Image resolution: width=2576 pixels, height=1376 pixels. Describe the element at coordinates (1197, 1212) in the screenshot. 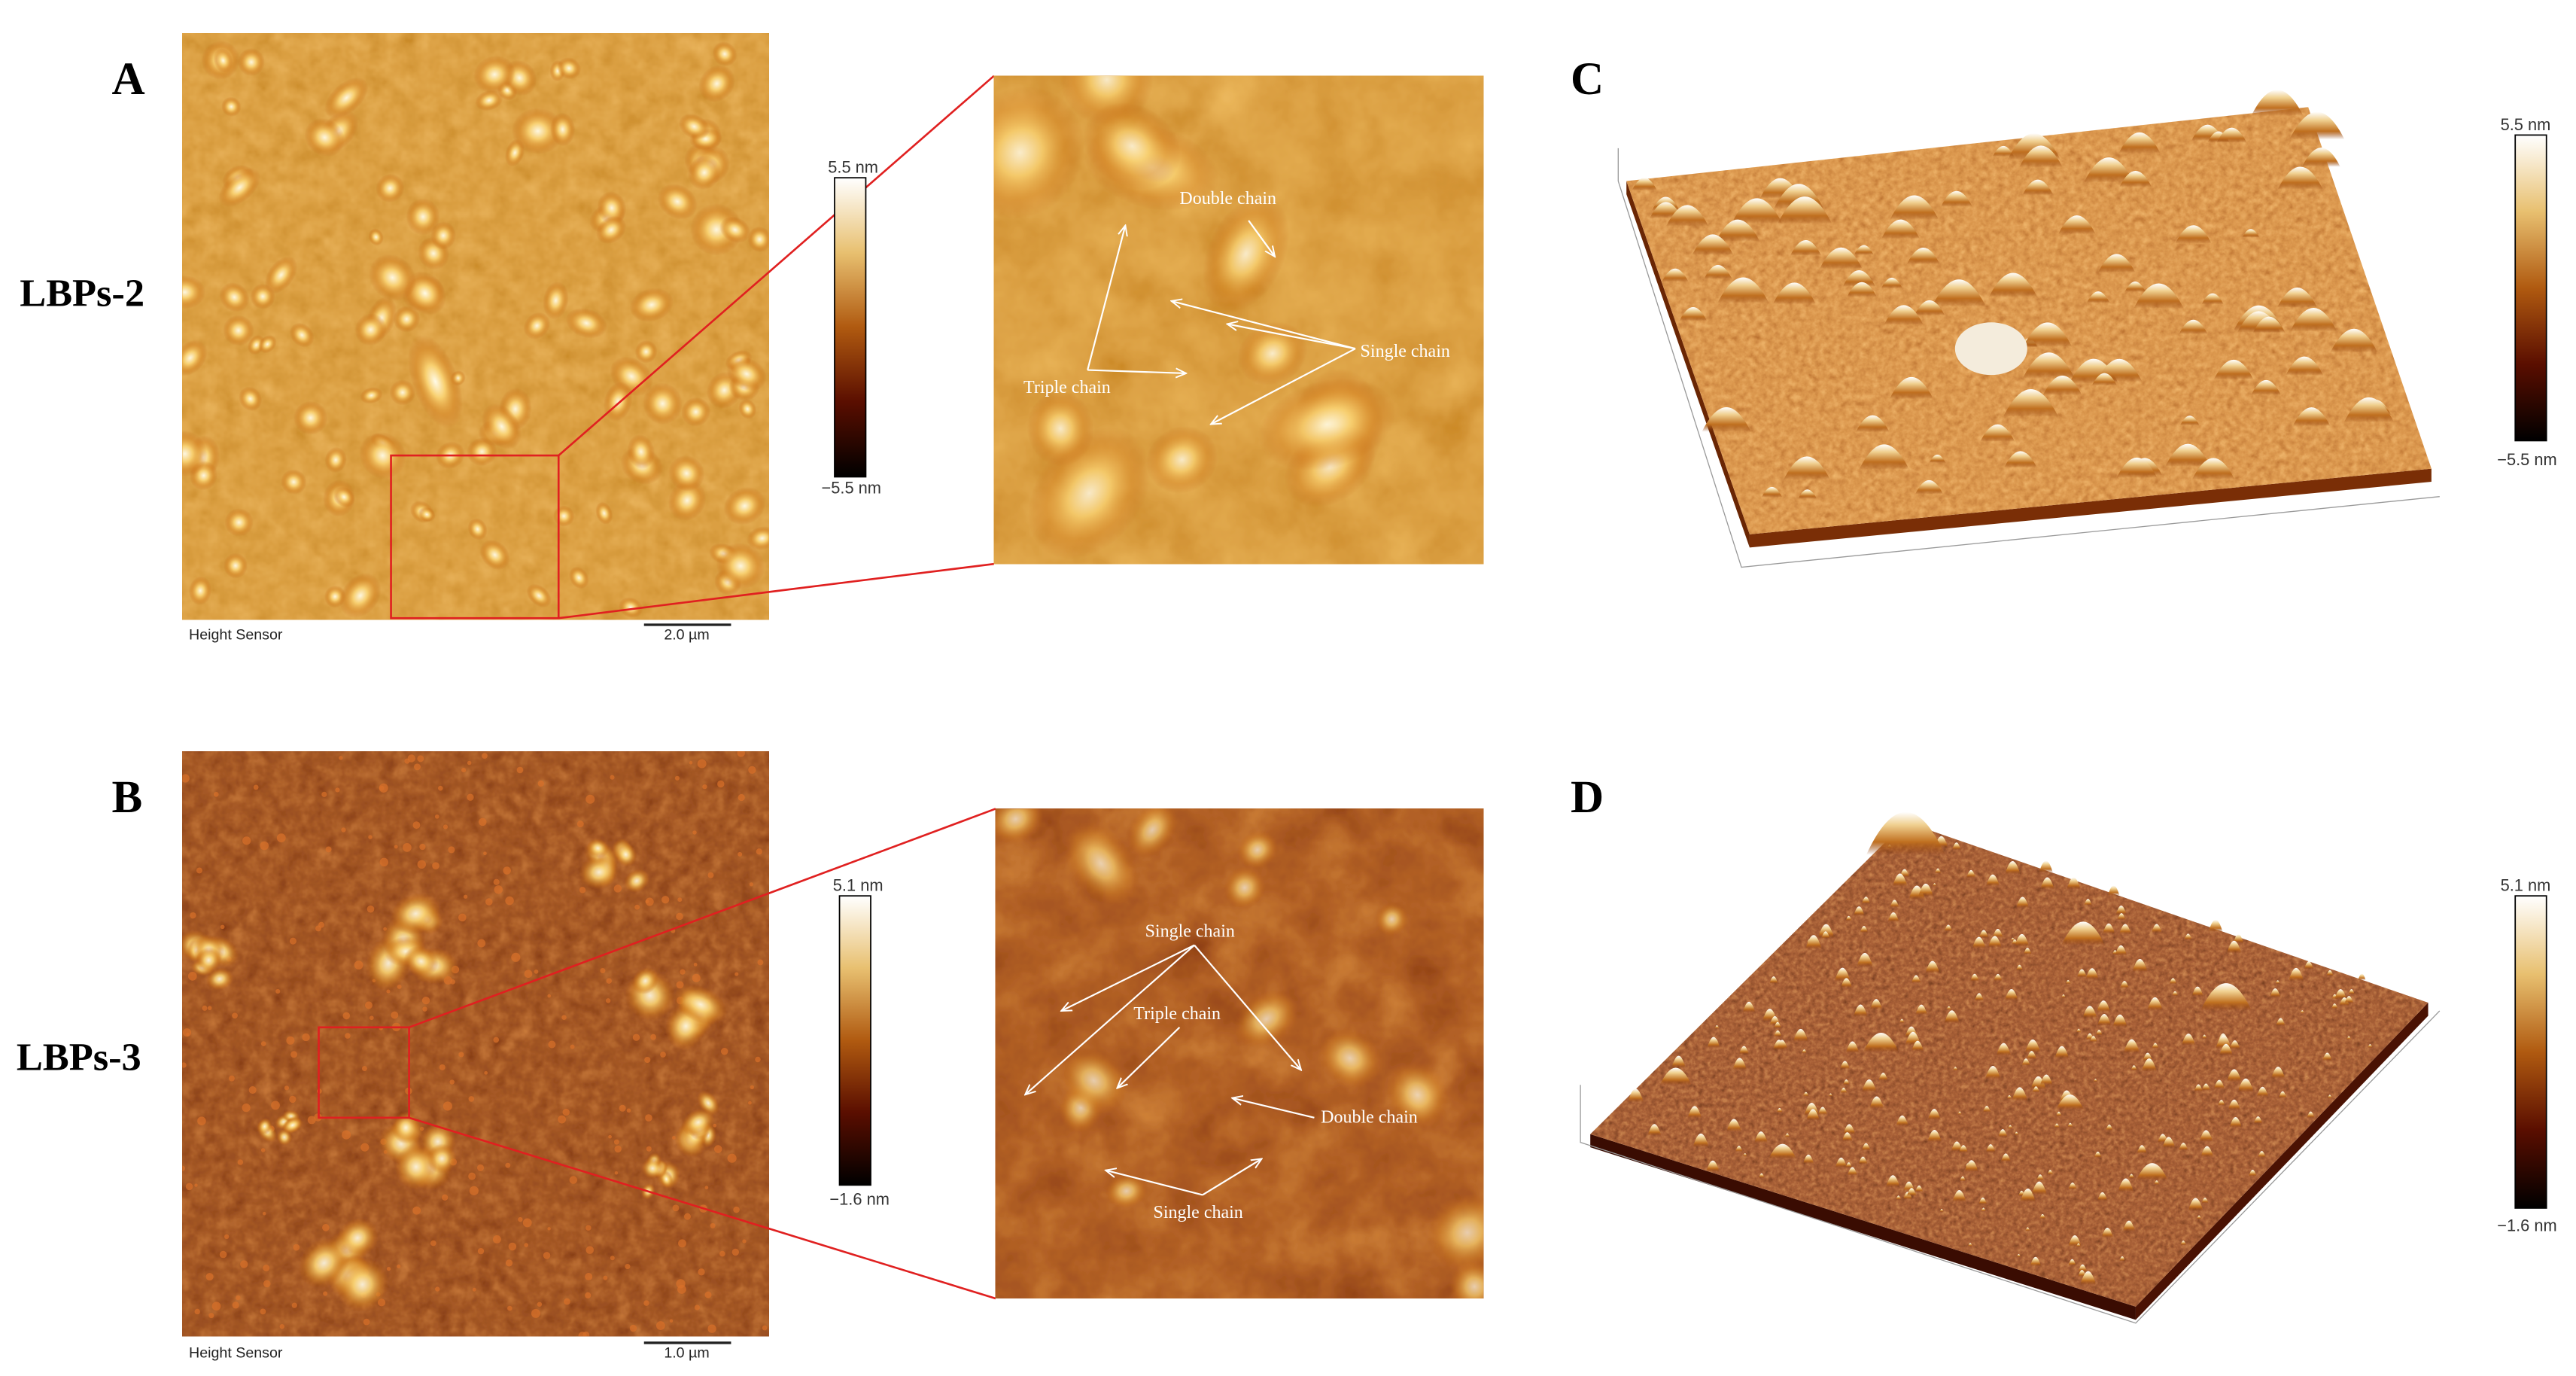

I see `annotation: Single chain` at that location.